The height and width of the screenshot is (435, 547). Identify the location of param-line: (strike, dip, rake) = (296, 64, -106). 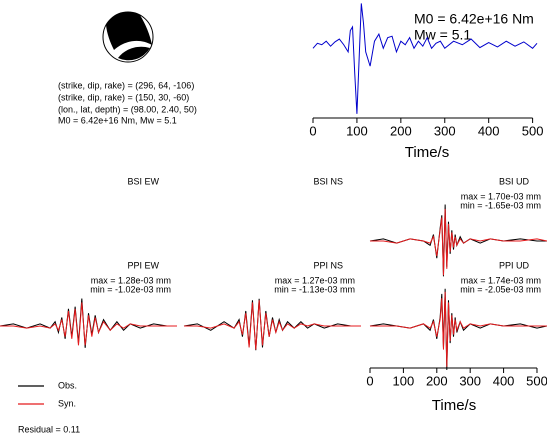
(126, 85).